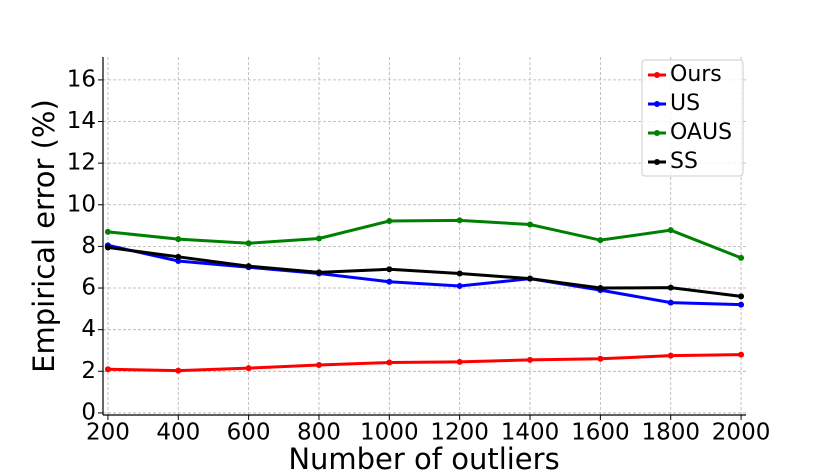 The width and height of the screenshot is (830, 475). What do you see at coordinates (108, 433) in the screenshot?
I see `x-tick-label: 200` at bounding box center [108, 433].